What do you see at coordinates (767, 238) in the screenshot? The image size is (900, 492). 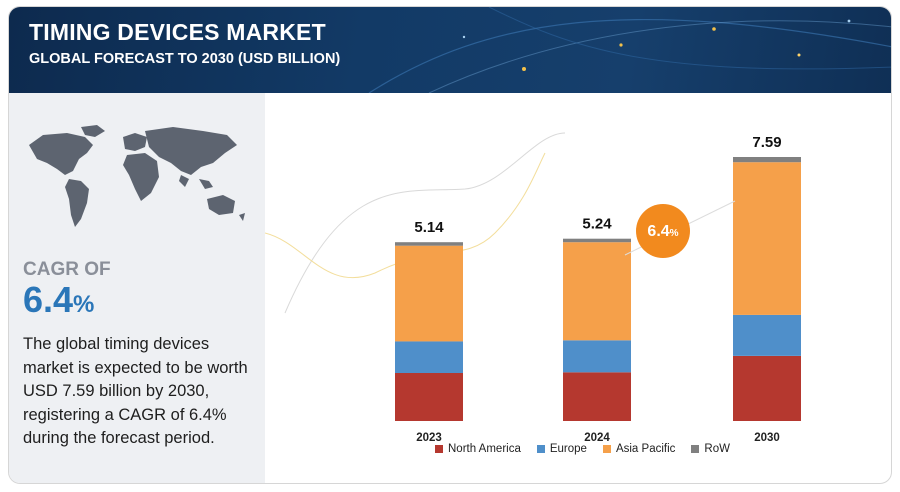 I see `bar-2030-asia-pacific` at bounding box center [767, 238].